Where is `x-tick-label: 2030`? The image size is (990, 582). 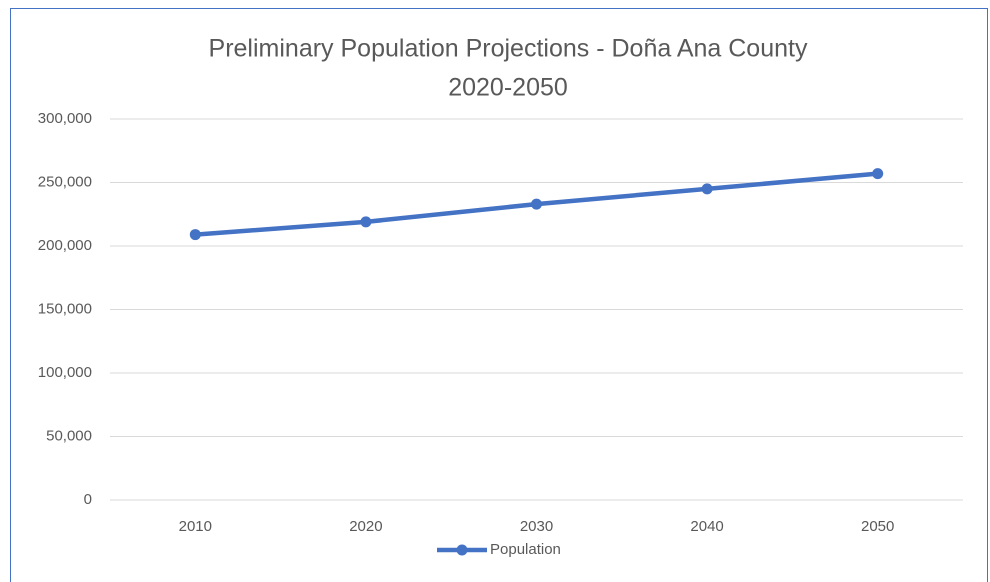 x-tick-label: 2030 is located at coordinates (536, 526).